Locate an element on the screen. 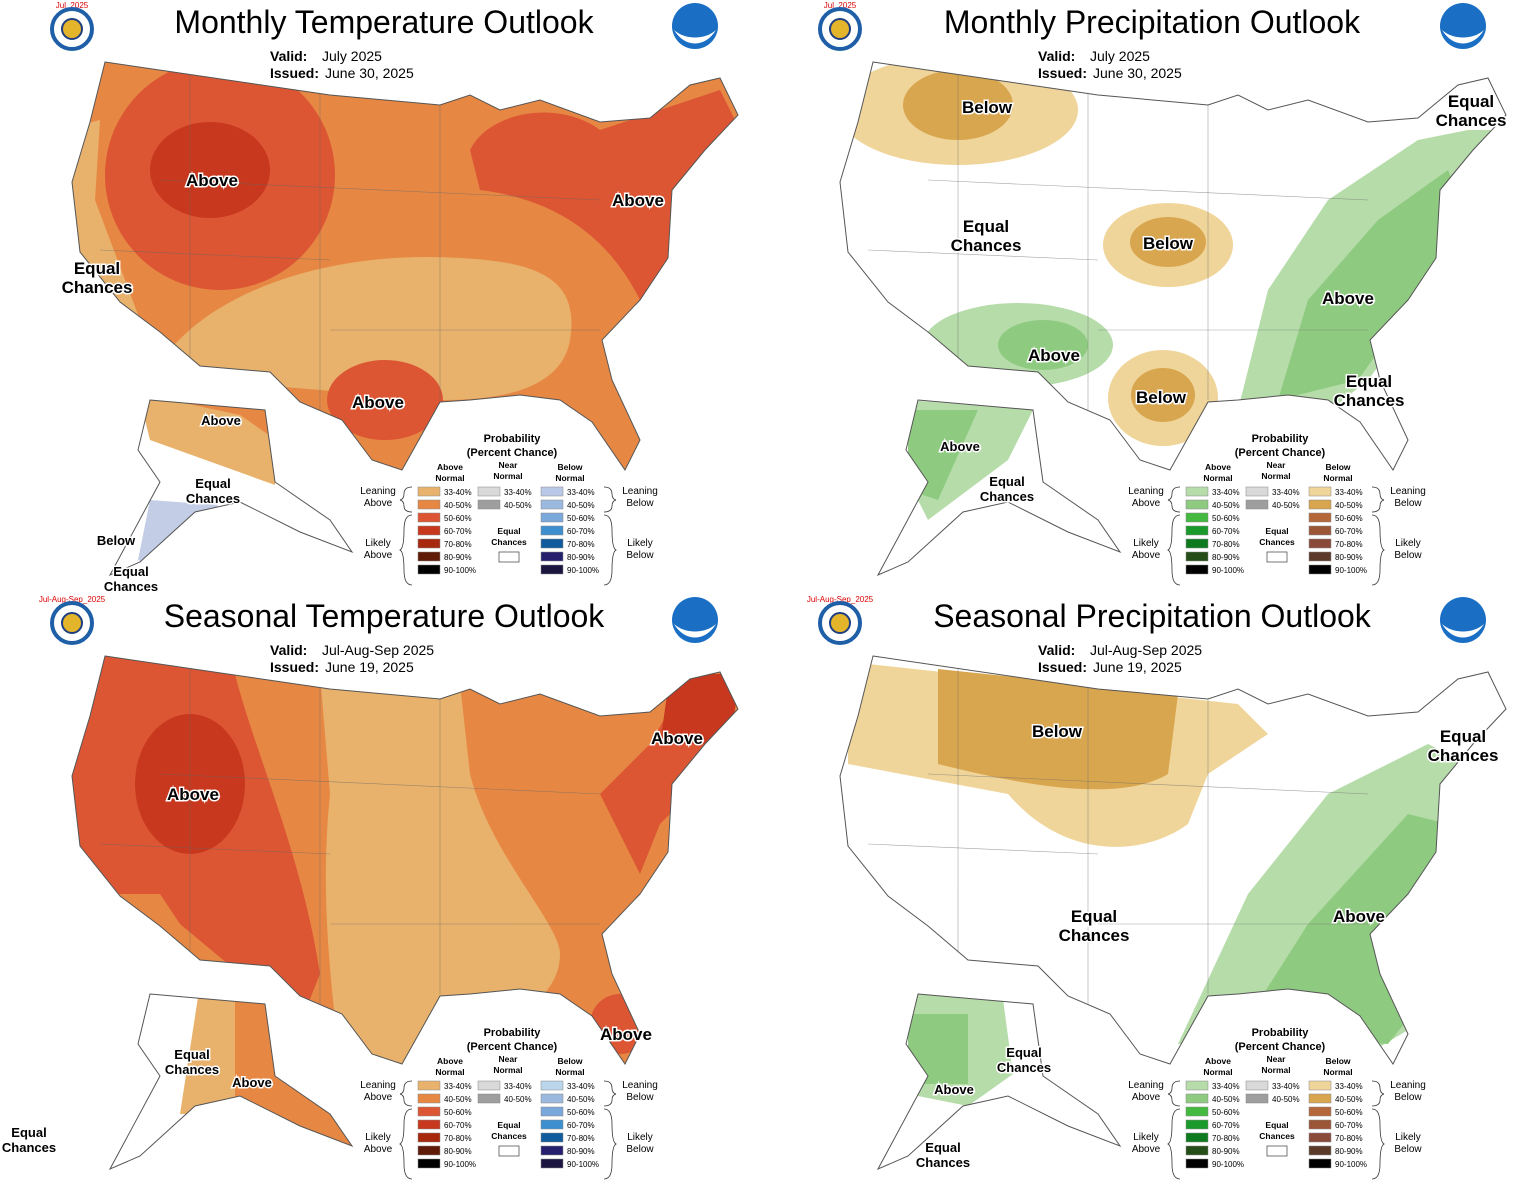  badge: Jul-Aug-Sep_2025 is located at coordinates (72, 599).